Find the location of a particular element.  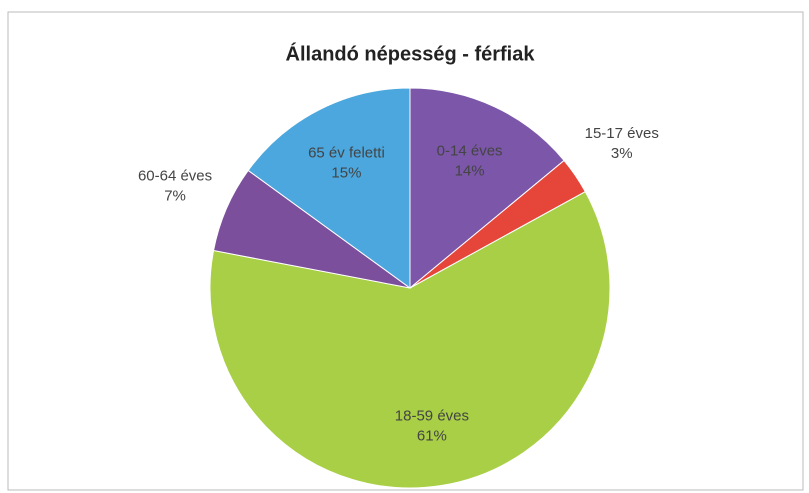

slice-value: 7% is located at coordinates (175, 195).